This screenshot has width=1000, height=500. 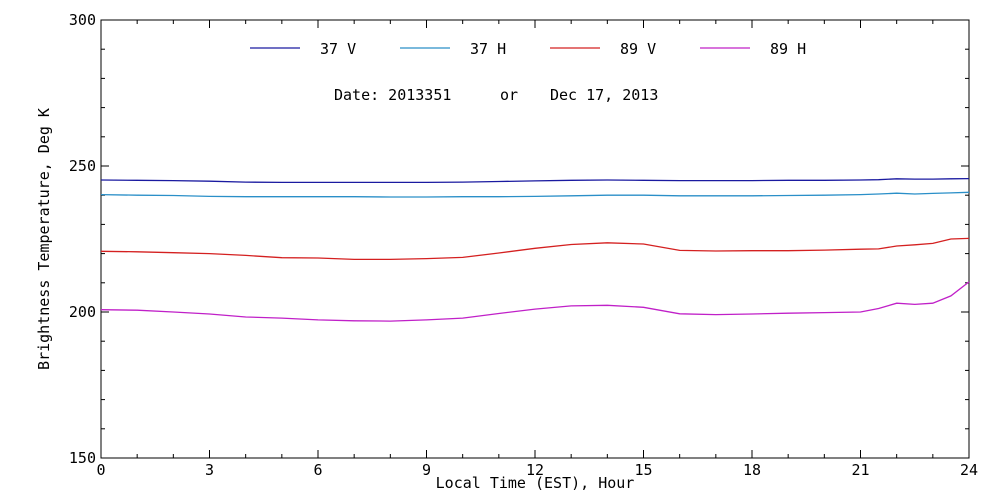 I want to click on x-tick-label: 21, so click(x=860, y=470).